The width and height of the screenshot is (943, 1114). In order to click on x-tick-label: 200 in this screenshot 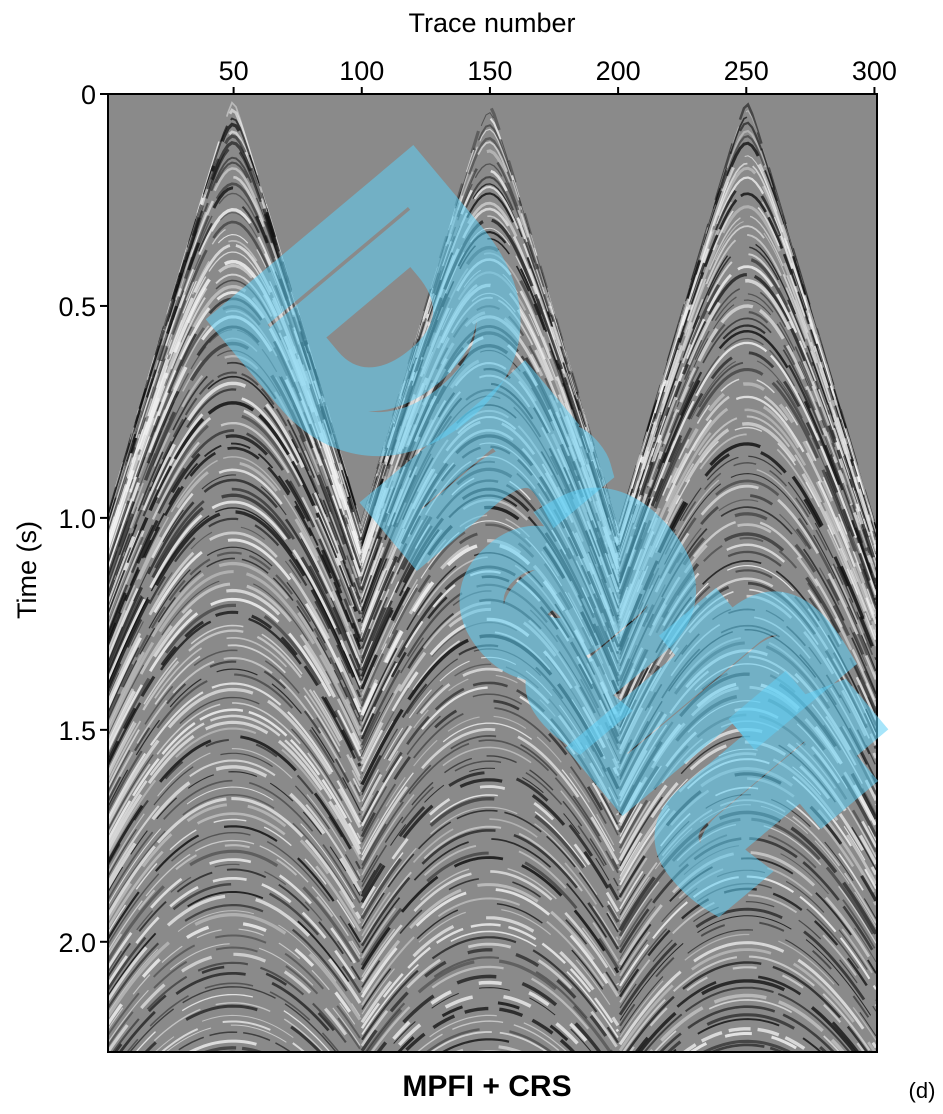, I will do `click(618, 71)`.